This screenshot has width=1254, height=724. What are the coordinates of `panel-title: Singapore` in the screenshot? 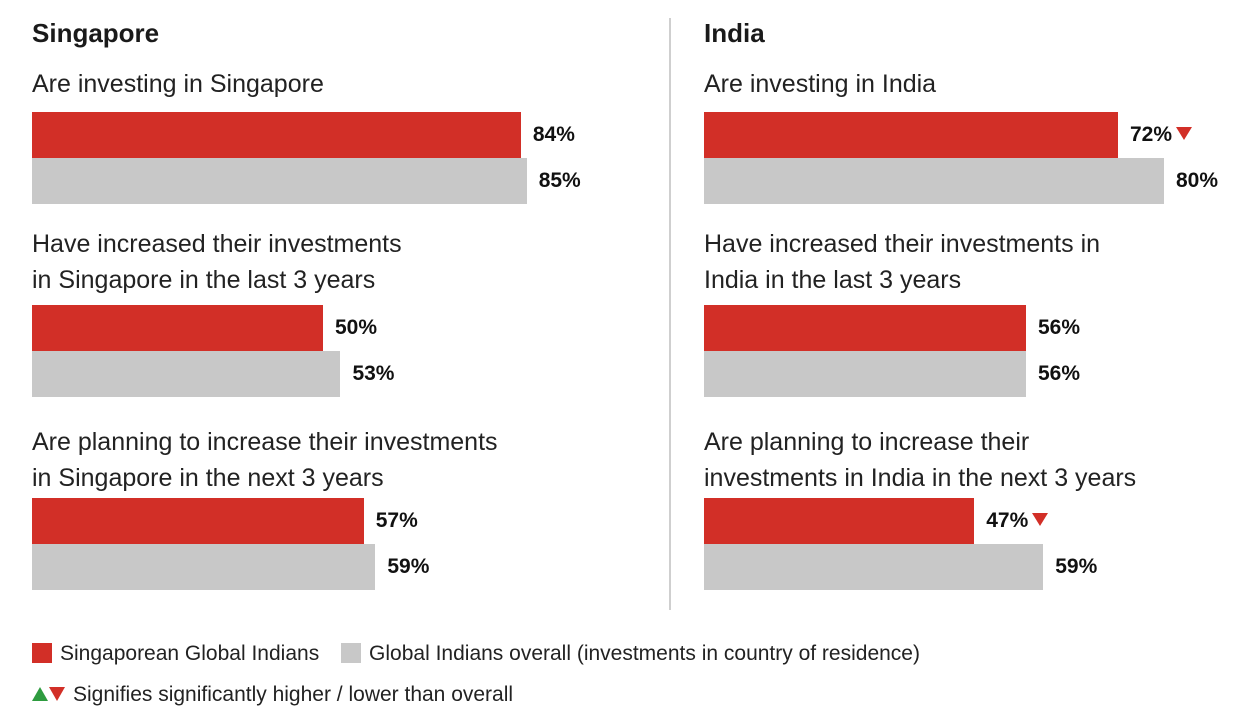 It's located at (96, 33).